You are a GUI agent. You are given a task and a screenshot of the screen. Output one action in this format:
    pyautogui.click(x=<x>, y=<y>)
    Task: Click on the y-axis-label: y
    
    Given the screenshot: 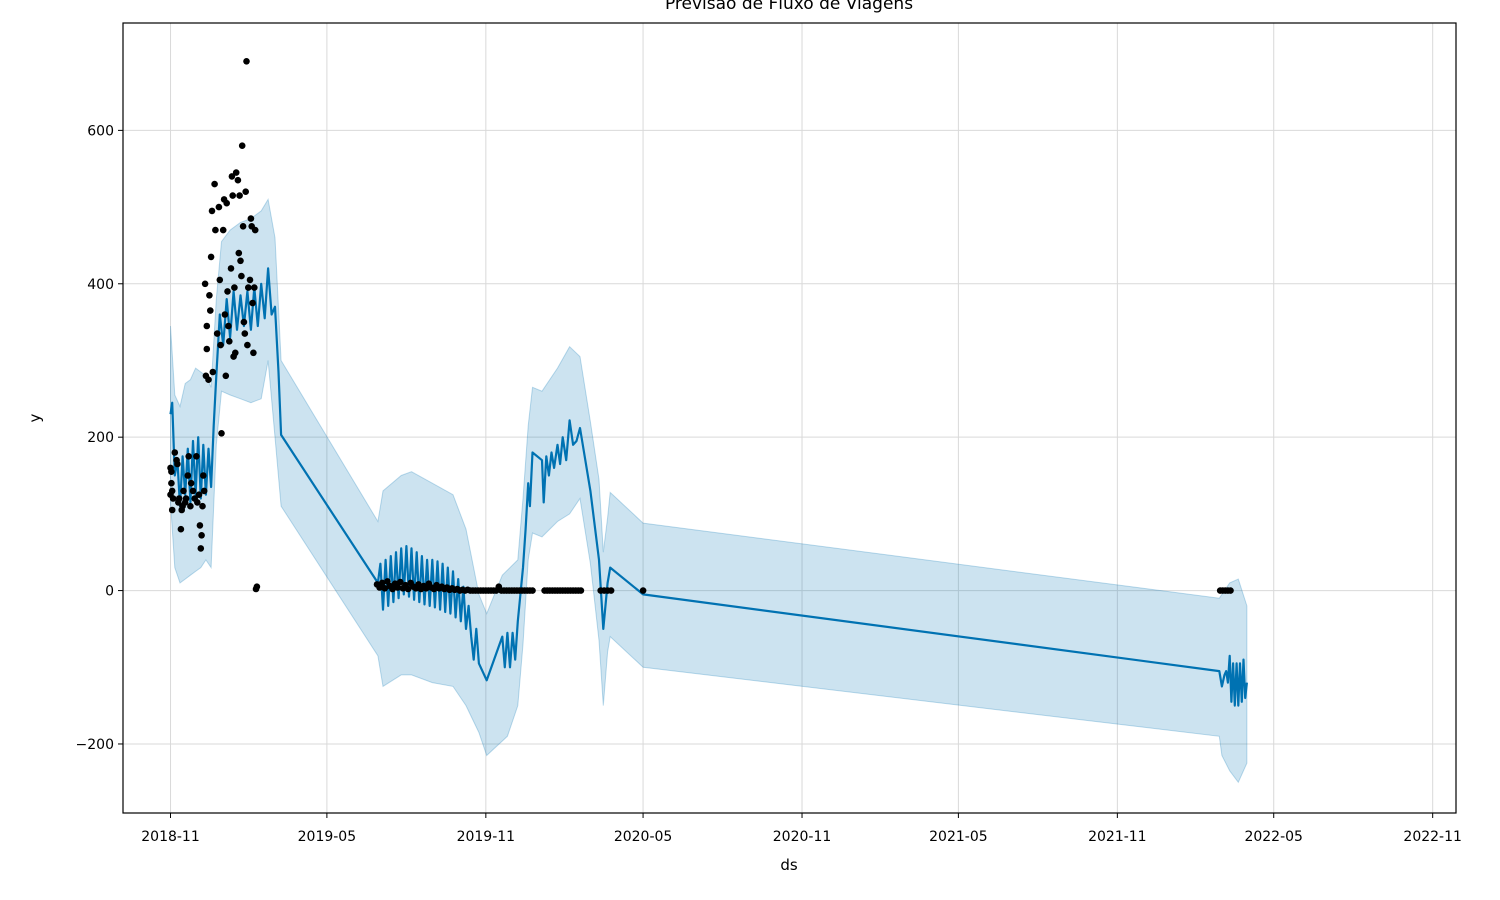 What is the action you would take?
    pyautogui.click(x=35, y=417)
    